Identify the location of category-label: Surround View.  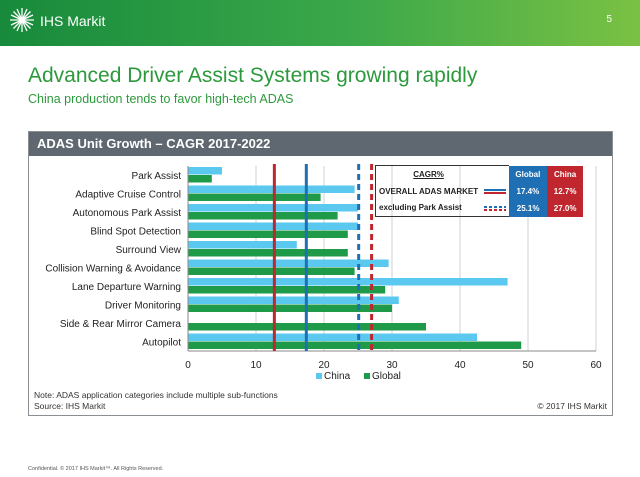
(149, 250).